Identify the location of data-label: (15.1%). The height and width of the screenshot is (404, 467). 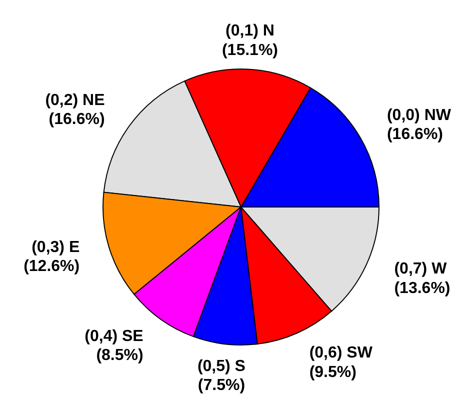
(250, 50).